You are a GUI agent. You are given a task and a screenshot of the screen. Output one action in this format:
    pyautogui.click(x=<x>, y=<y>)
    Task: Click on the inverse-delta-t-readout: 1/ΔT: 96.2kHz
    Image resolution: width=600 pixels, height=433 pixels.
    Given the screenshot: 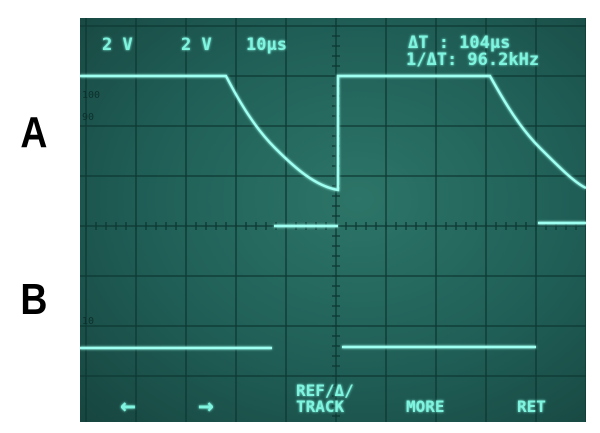 What is the action you would take?
    pyautogui.click(x=472, y=60)
    